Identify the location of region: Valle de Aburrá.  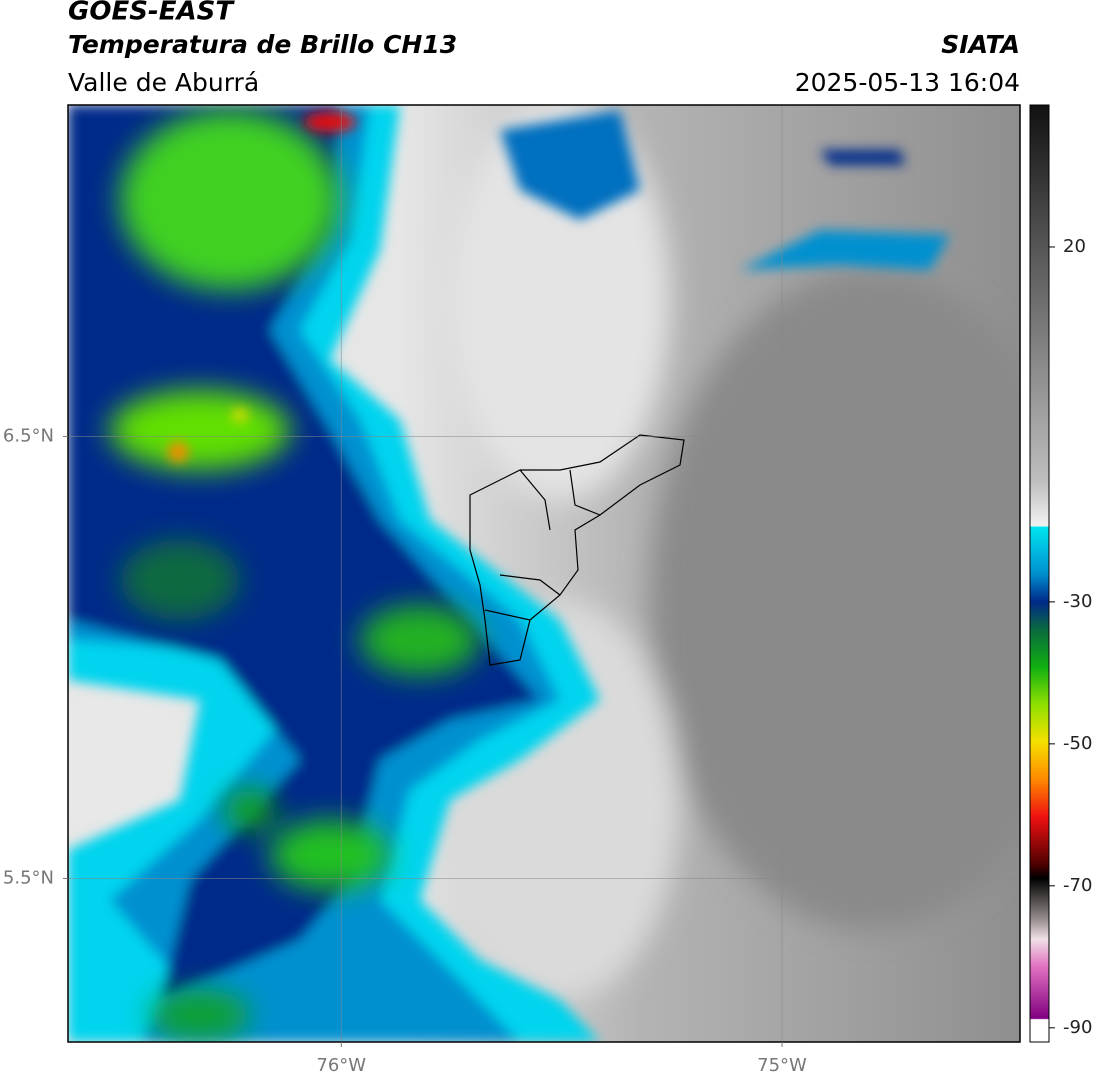
(163, 82).